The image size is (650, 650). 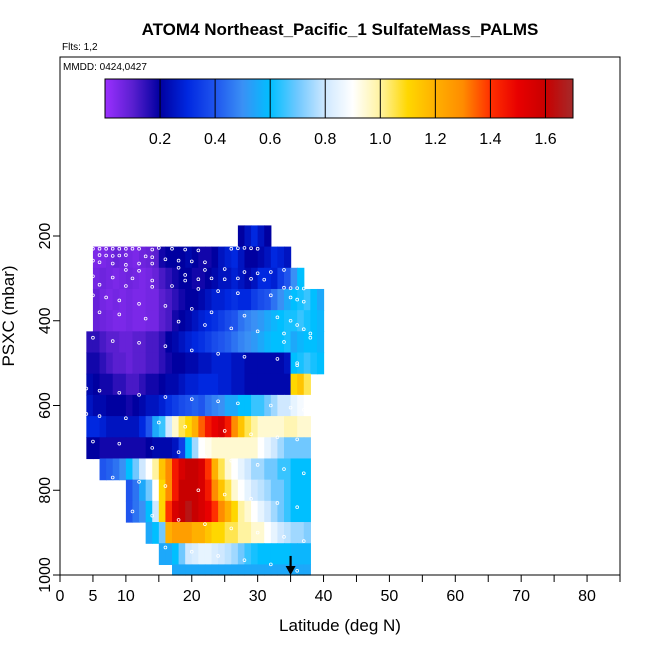 What do you see at coordinates (340, 625) in the screenshot?
I see `x-axis-label: Latitude (deg N)` at bounding box center [340, 625].